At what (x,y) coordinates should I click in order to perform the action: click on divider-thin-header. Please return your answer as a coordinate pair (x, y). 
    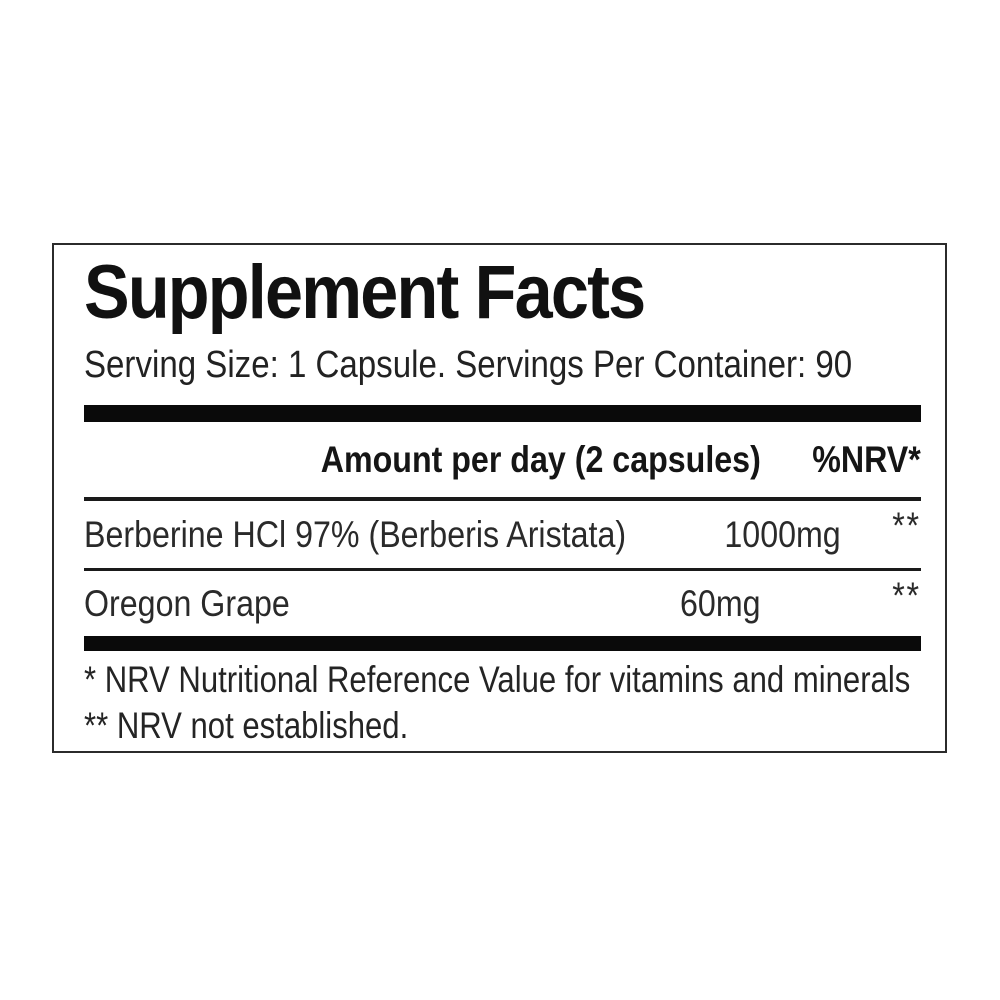
    Looking at the image, I should click on (502, 499).